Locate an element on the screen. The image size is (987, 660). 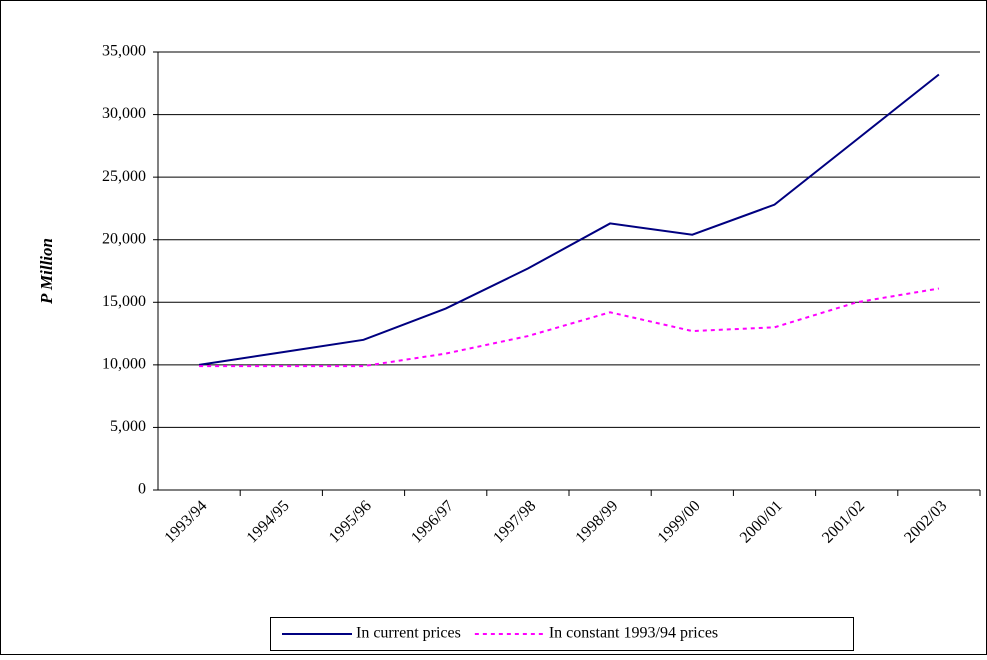
y-tick-label: 20,000 is located at coordinates (124, 238).